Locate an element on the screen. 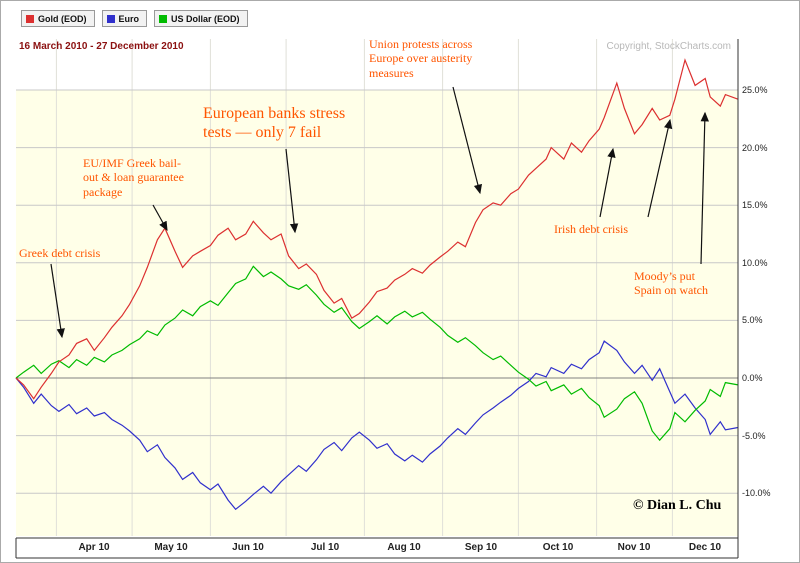 The image size is (800, 563). usd-swatch-icon is located at coordinates (163, 18).